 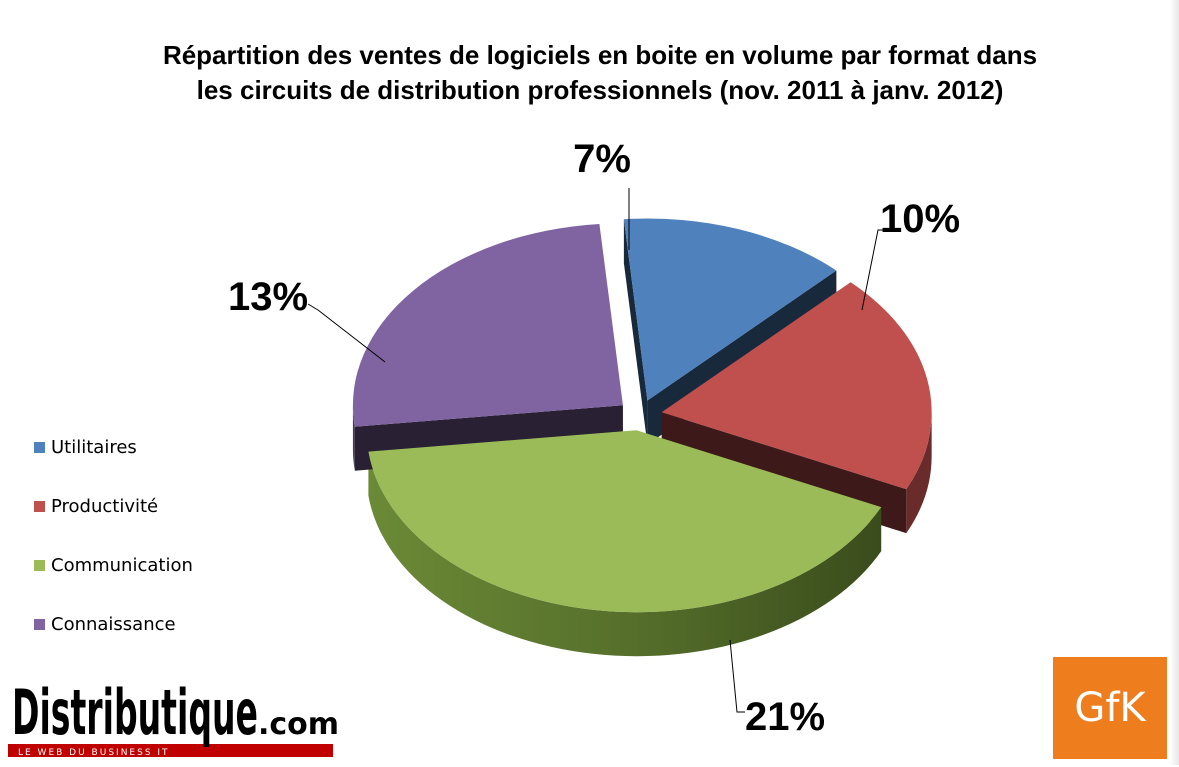 I want to click on legend-item-connaissance: Connaissance, so click(x=113, y=624).